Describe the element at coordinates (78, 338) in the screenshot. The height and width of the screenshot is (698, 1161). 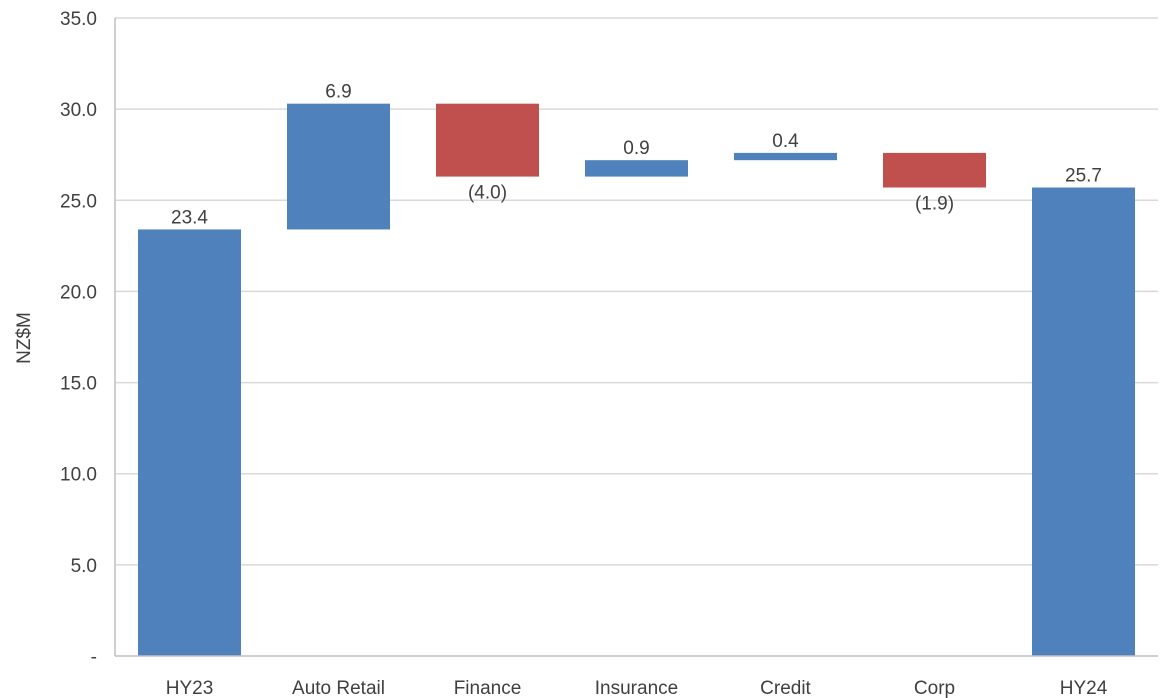
I see `y-tick-labels: - 5.0 10.0 15.0 20.0 25.0 30.0 35.0` at that location.